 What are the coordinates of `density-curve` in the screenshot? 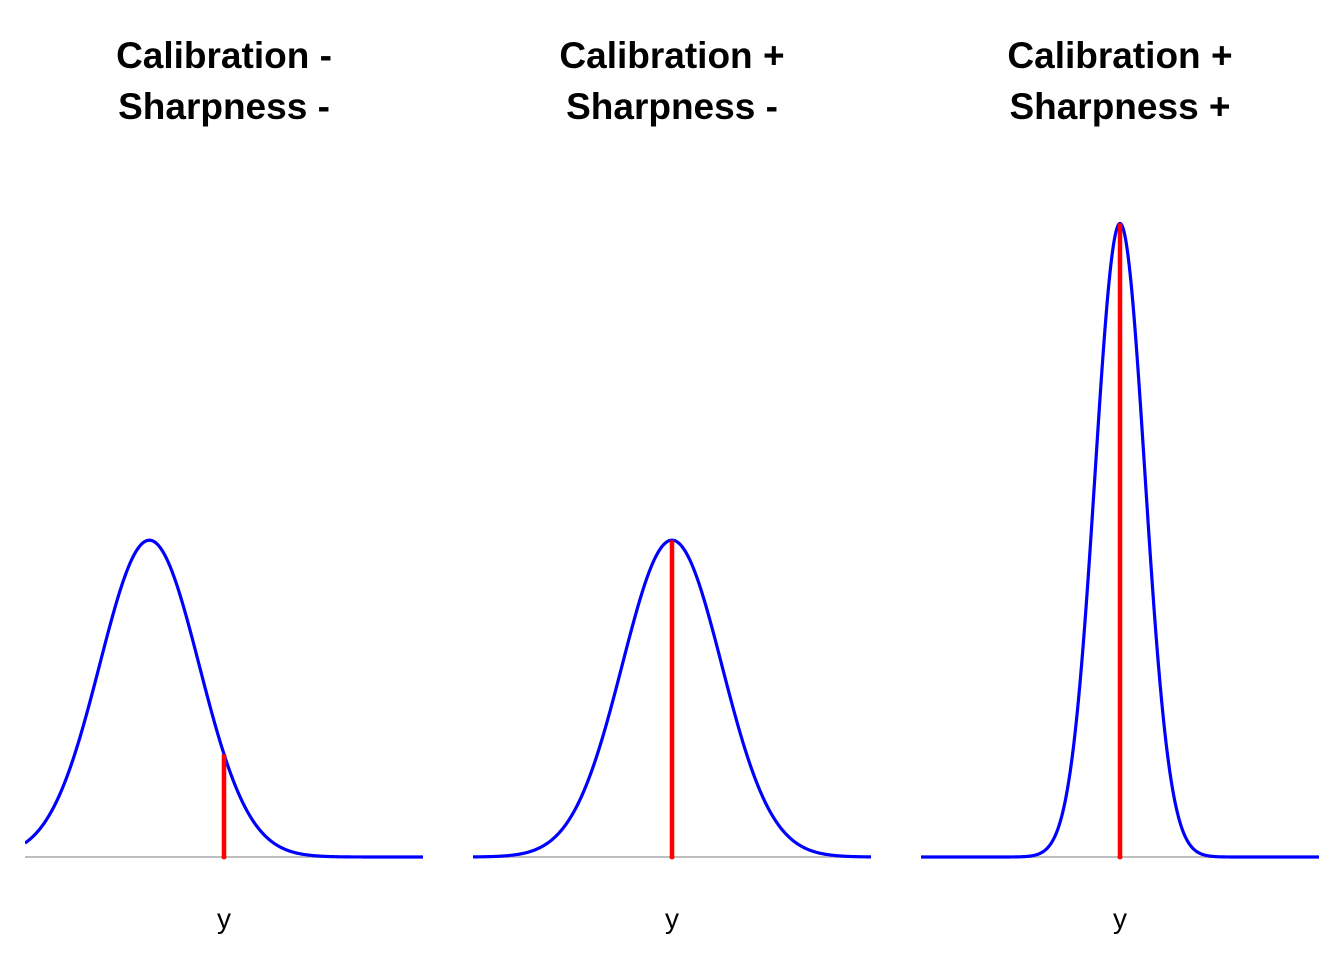 It's located at (672, 698).